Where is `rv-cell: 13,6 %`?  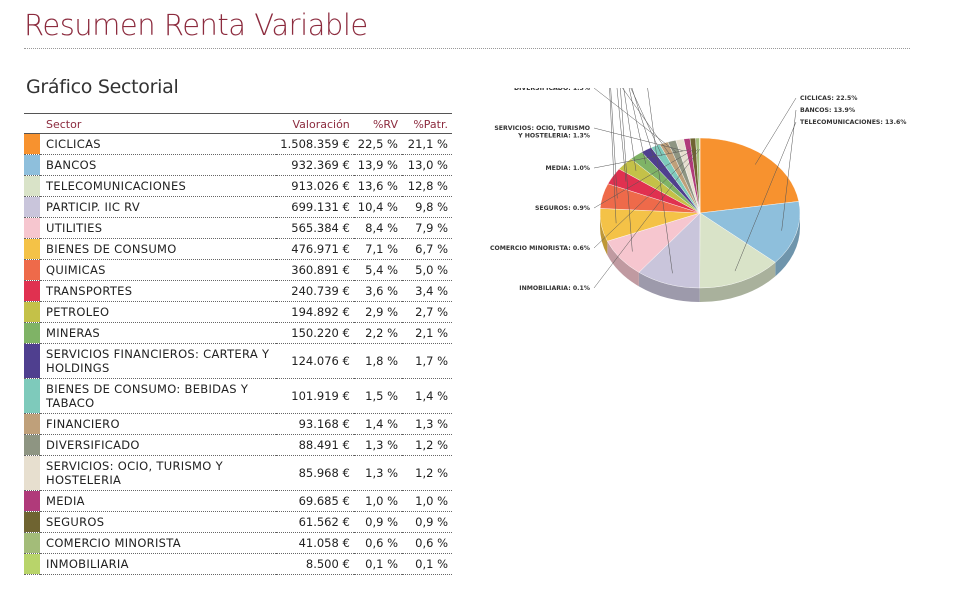 rv-cell: 13,6 % is located at coordinates (377, 186).